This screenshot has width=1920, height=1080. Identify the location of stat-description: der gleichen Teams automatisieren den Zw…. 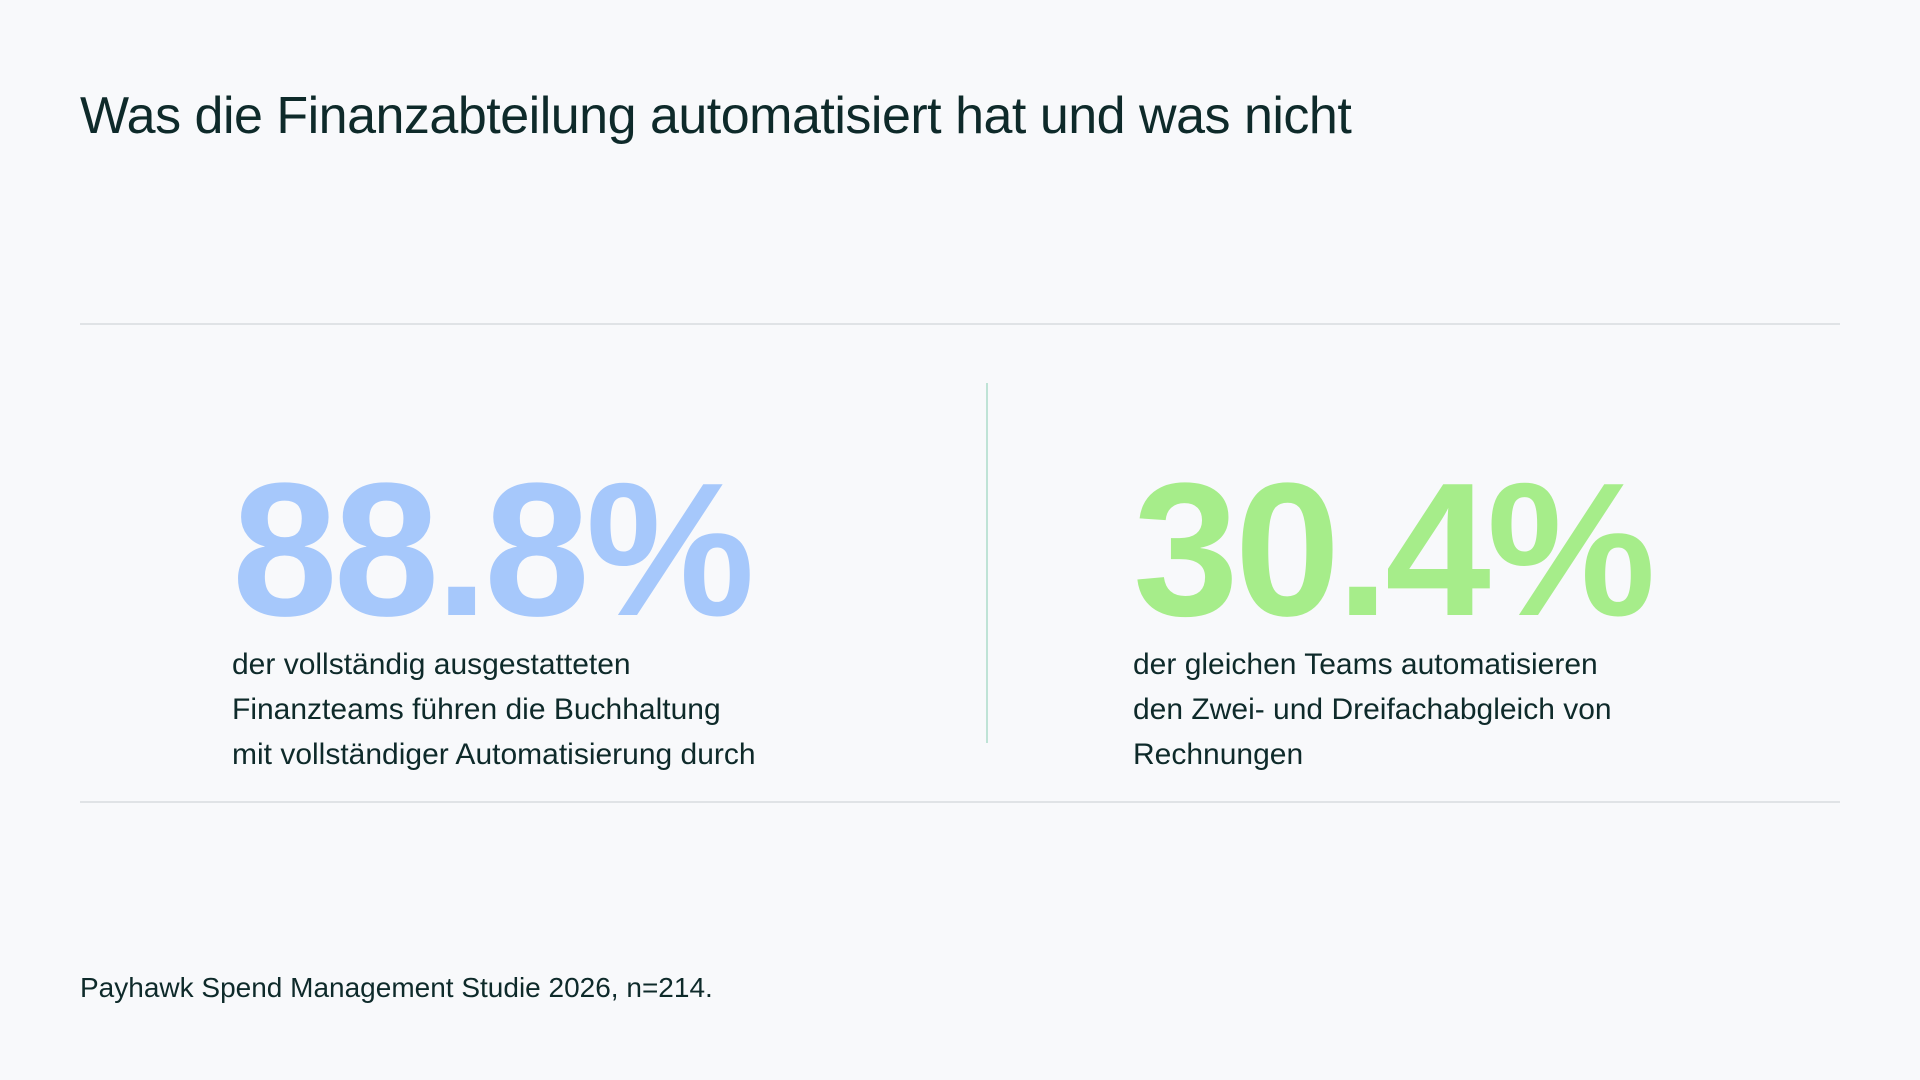
(1453, 709).